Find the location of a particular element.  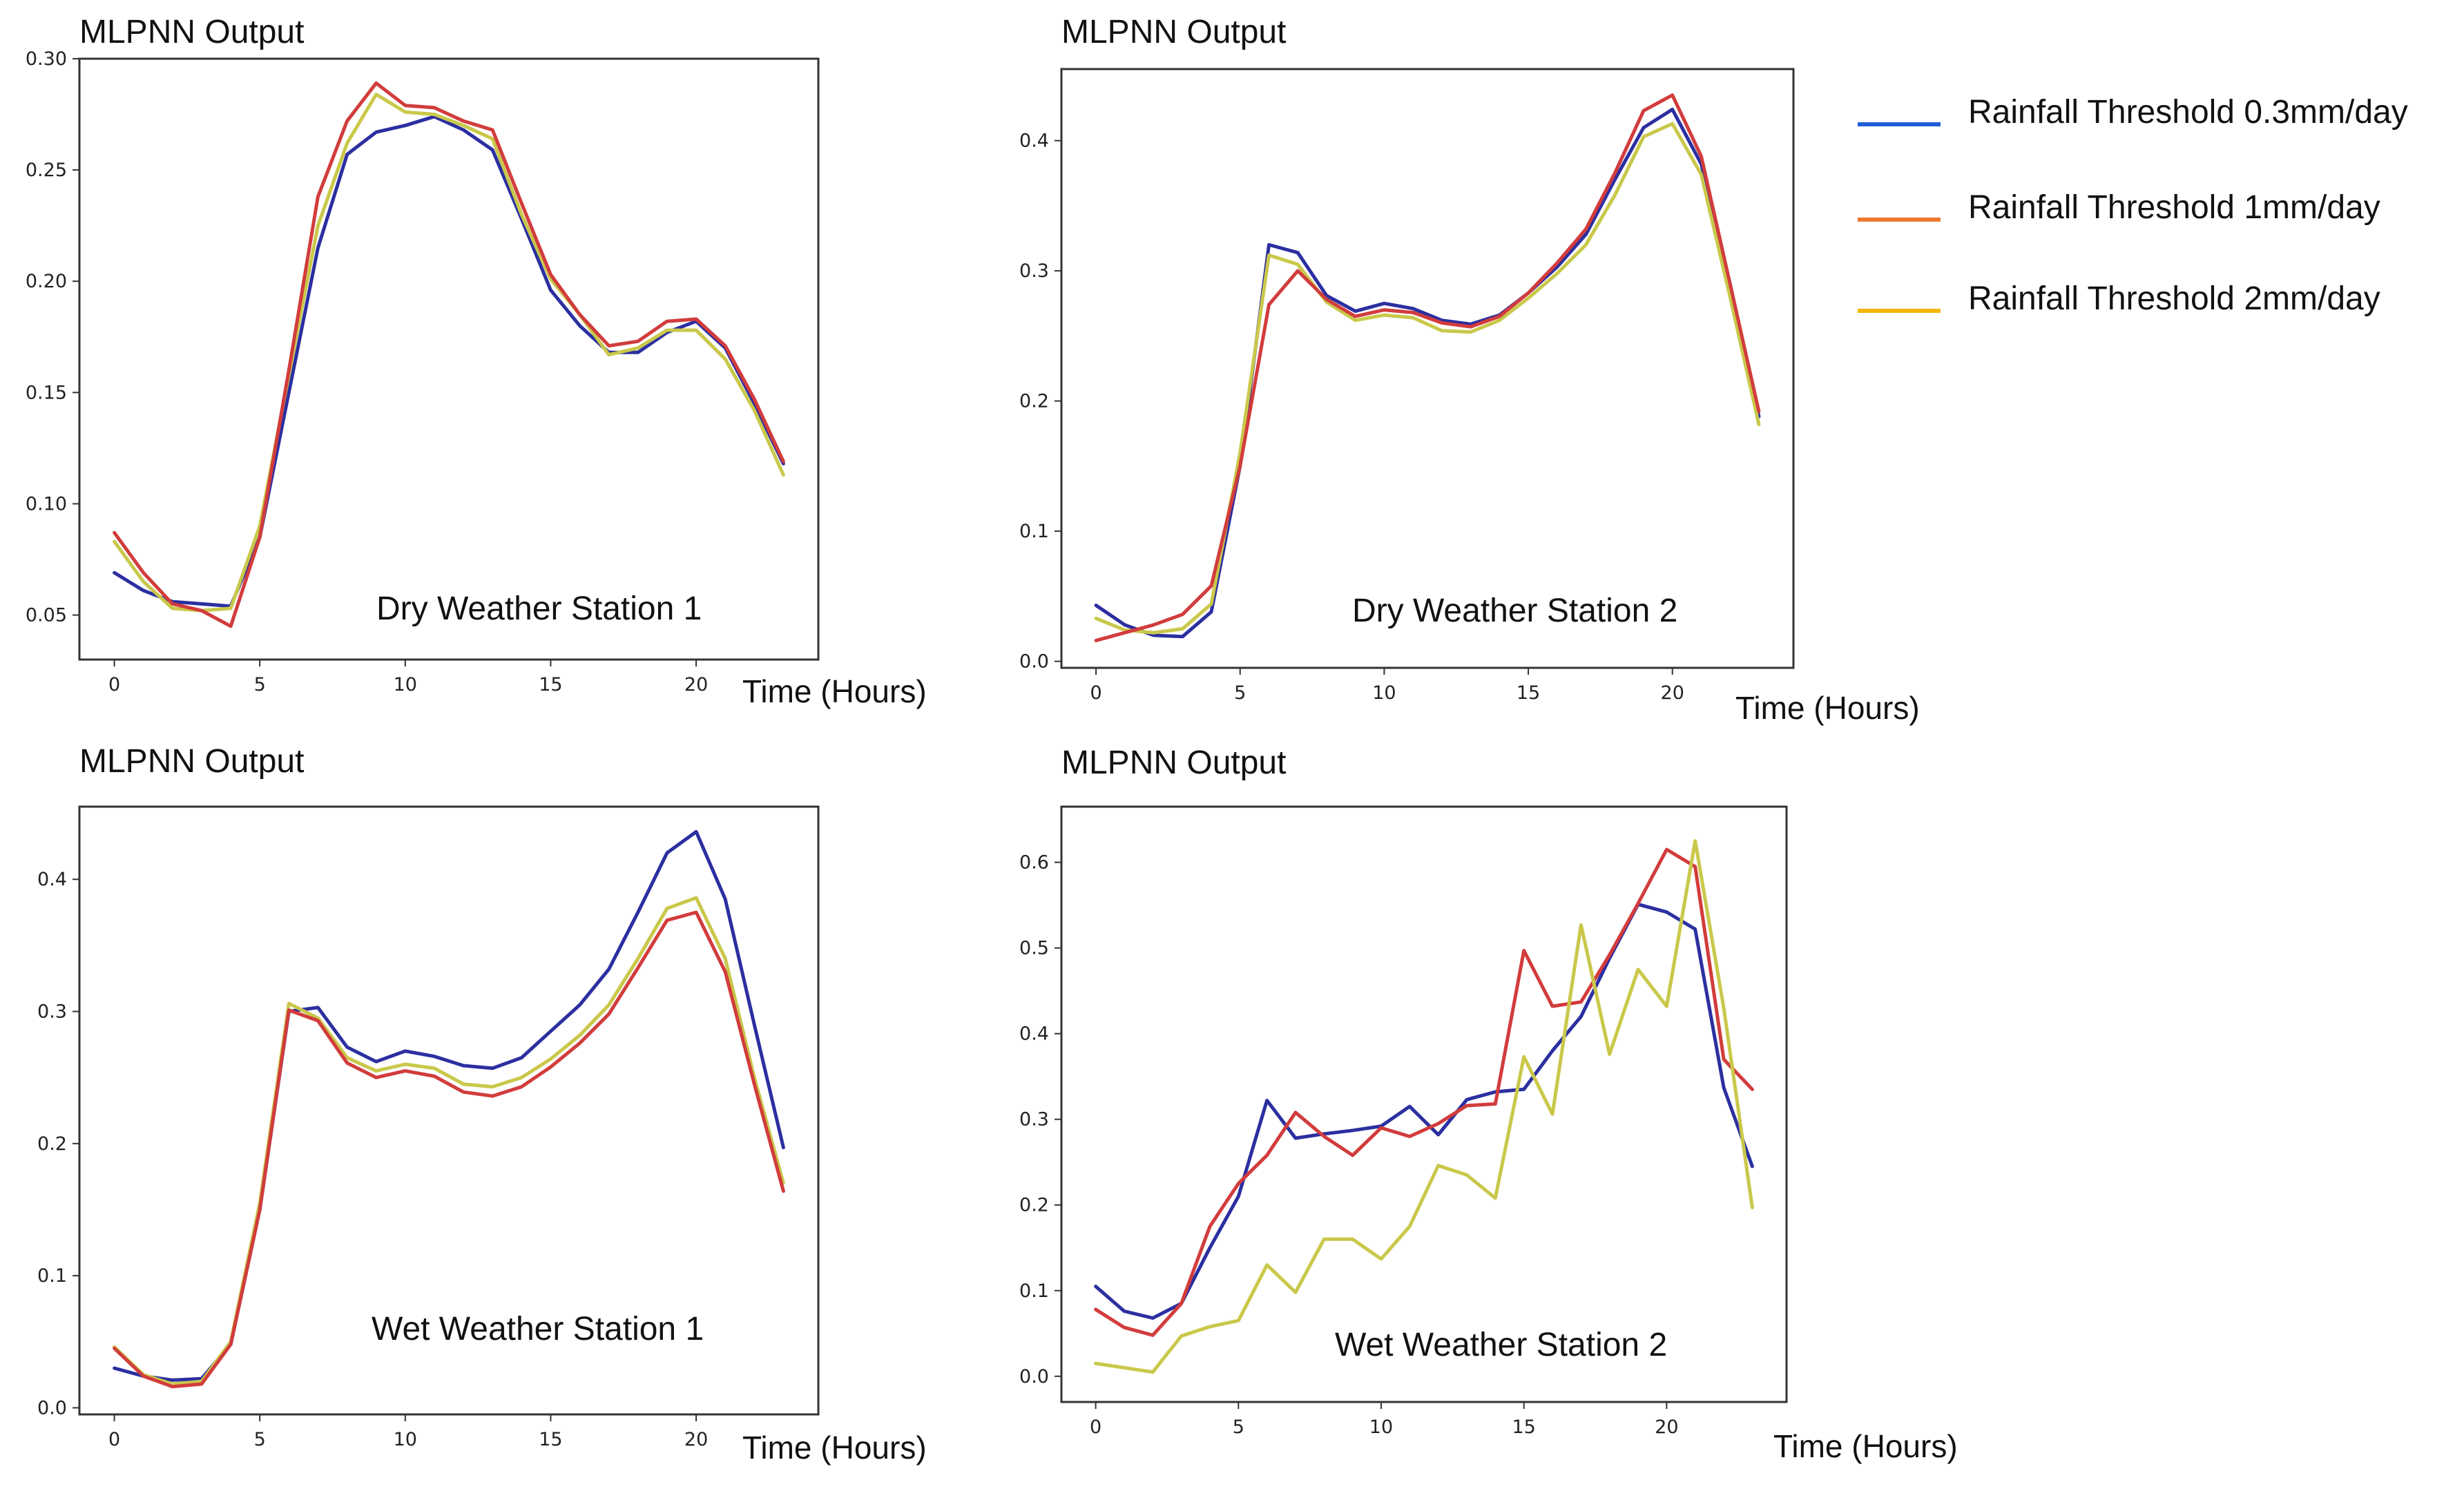

legend-label: Rainfall Threshold 1mm/day is located at coordinates (2174, 207).